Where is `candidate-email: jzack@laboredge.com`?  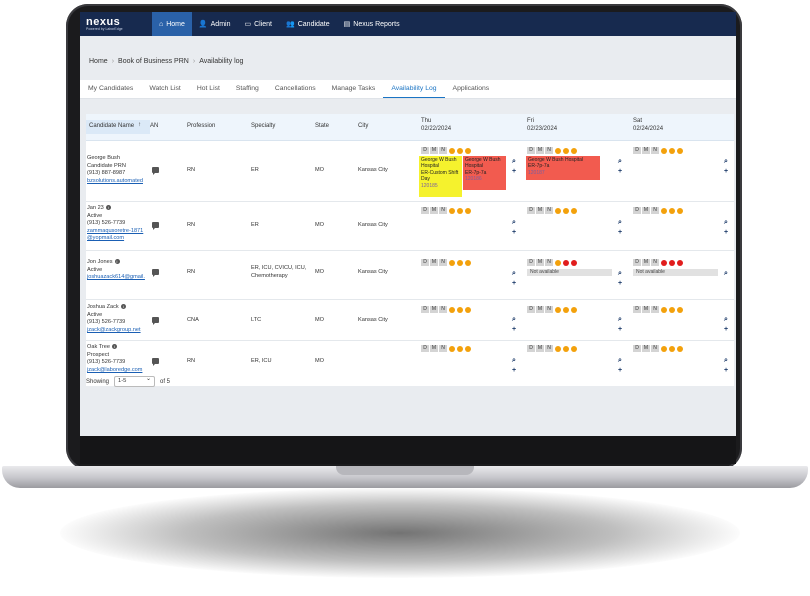
candidate-email: jzack@laboredge.com is located at coordinates (115, 369).